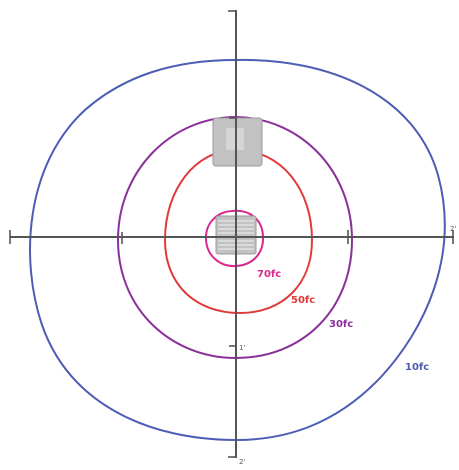 The width and height of the screenshot is (459, 470). What do you see at coordinates (453, 229) in the screenshot?
I see `tick-label-right-end: 2'` at bounding box center [453, 229].